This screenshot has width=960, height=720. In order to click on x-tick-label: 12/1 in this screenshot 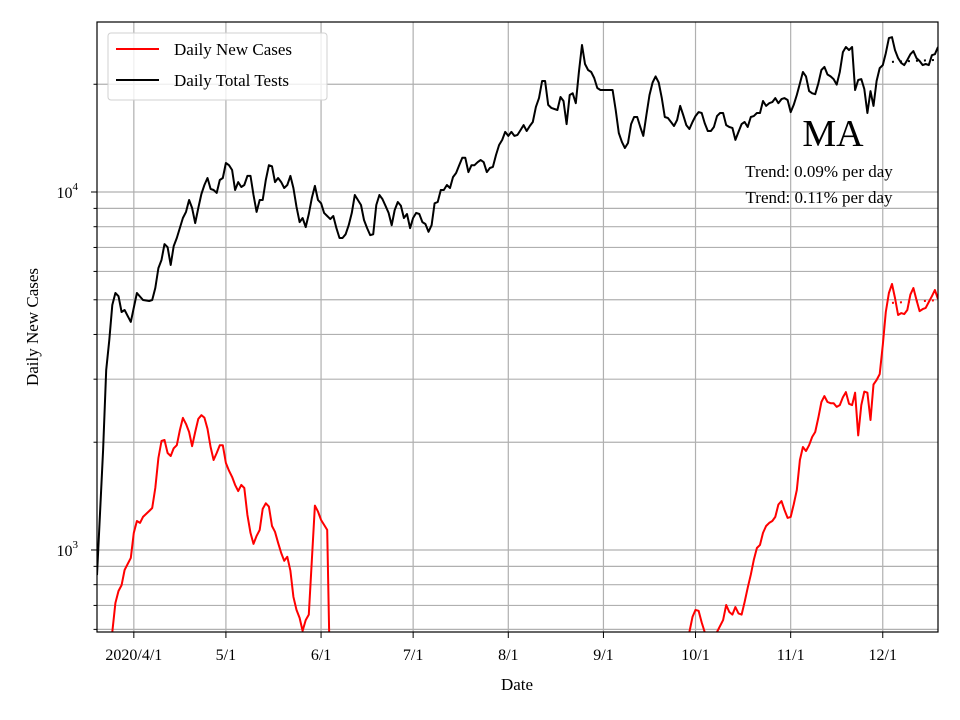, I will do `click(883, 655)`.